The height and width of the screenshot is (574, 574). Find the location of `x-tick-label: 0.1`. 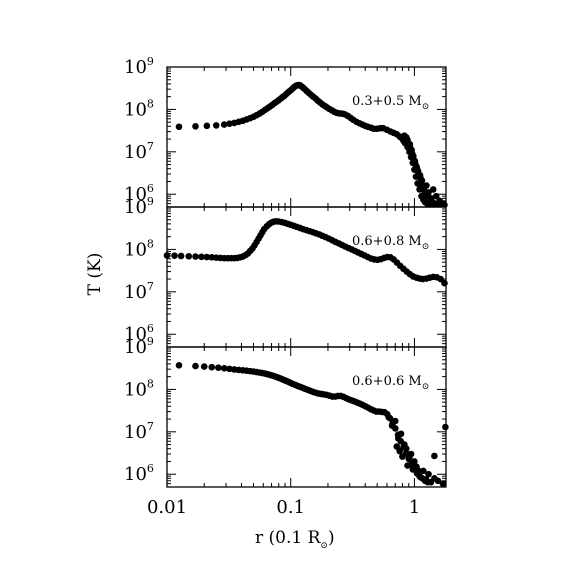

x-tick-label: 0.1 is located at coordinates (290, 507).